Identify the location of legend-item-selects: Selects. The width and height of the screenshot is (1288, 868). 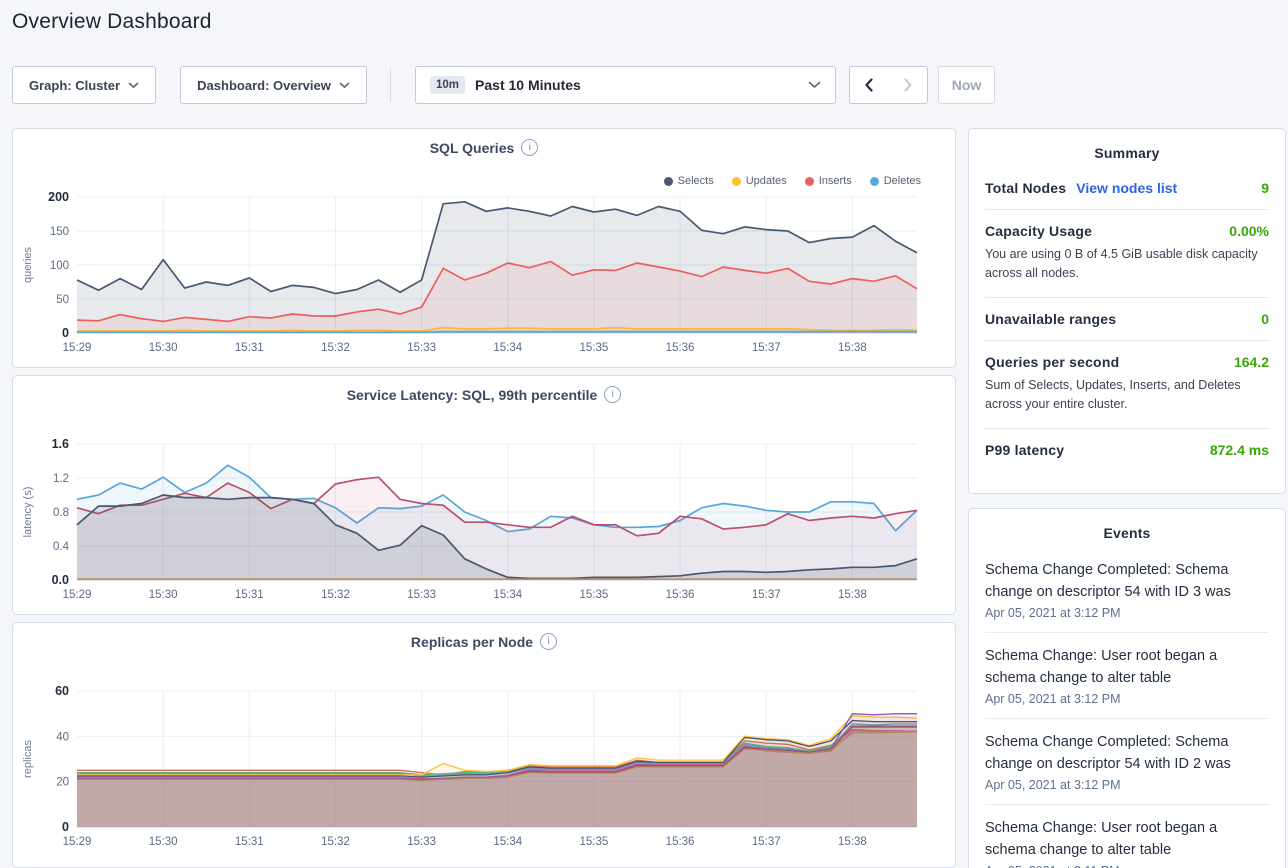
(688, 181).